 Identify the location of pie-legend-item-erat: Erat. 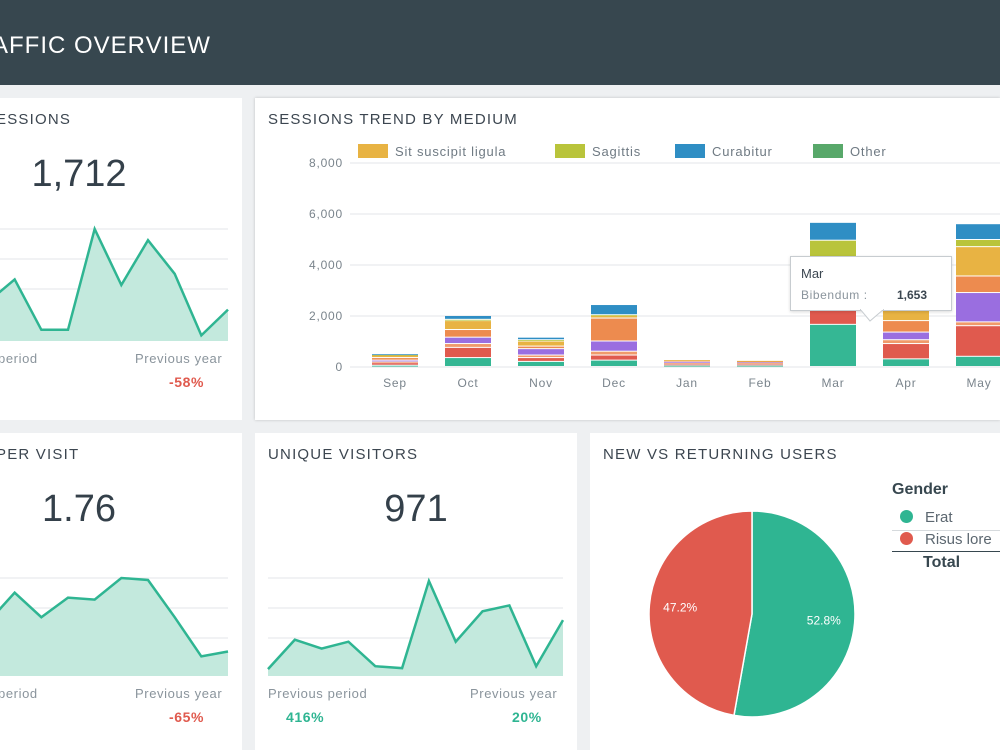
(926, 517).